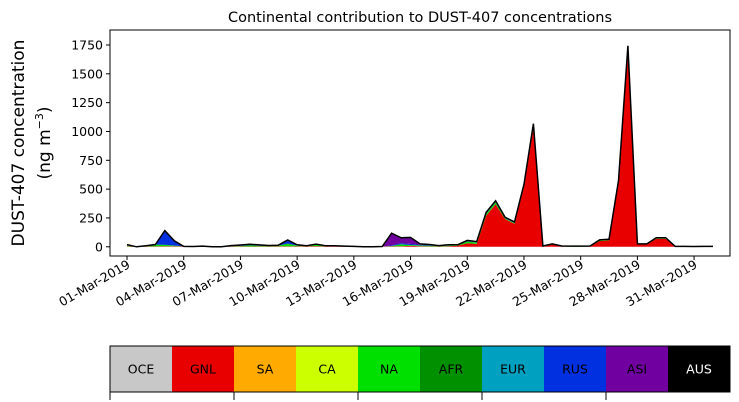 The height and width of the screenshot is (402, 739). Describe the element at coordinates (87, 73) in the screenshot. I see `y-tick-label-1500: 1500` at that location.